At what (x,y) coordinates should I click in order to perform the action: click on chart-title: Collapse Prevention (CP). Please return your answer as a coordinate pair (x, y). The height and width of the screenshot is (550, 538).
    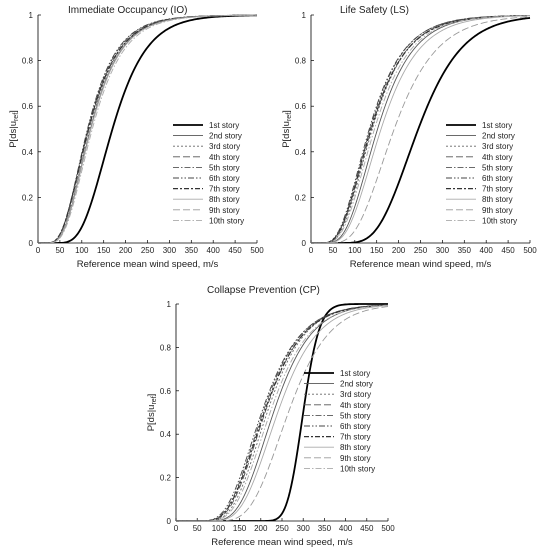
    Looking at the image, I should click on (263, 290).